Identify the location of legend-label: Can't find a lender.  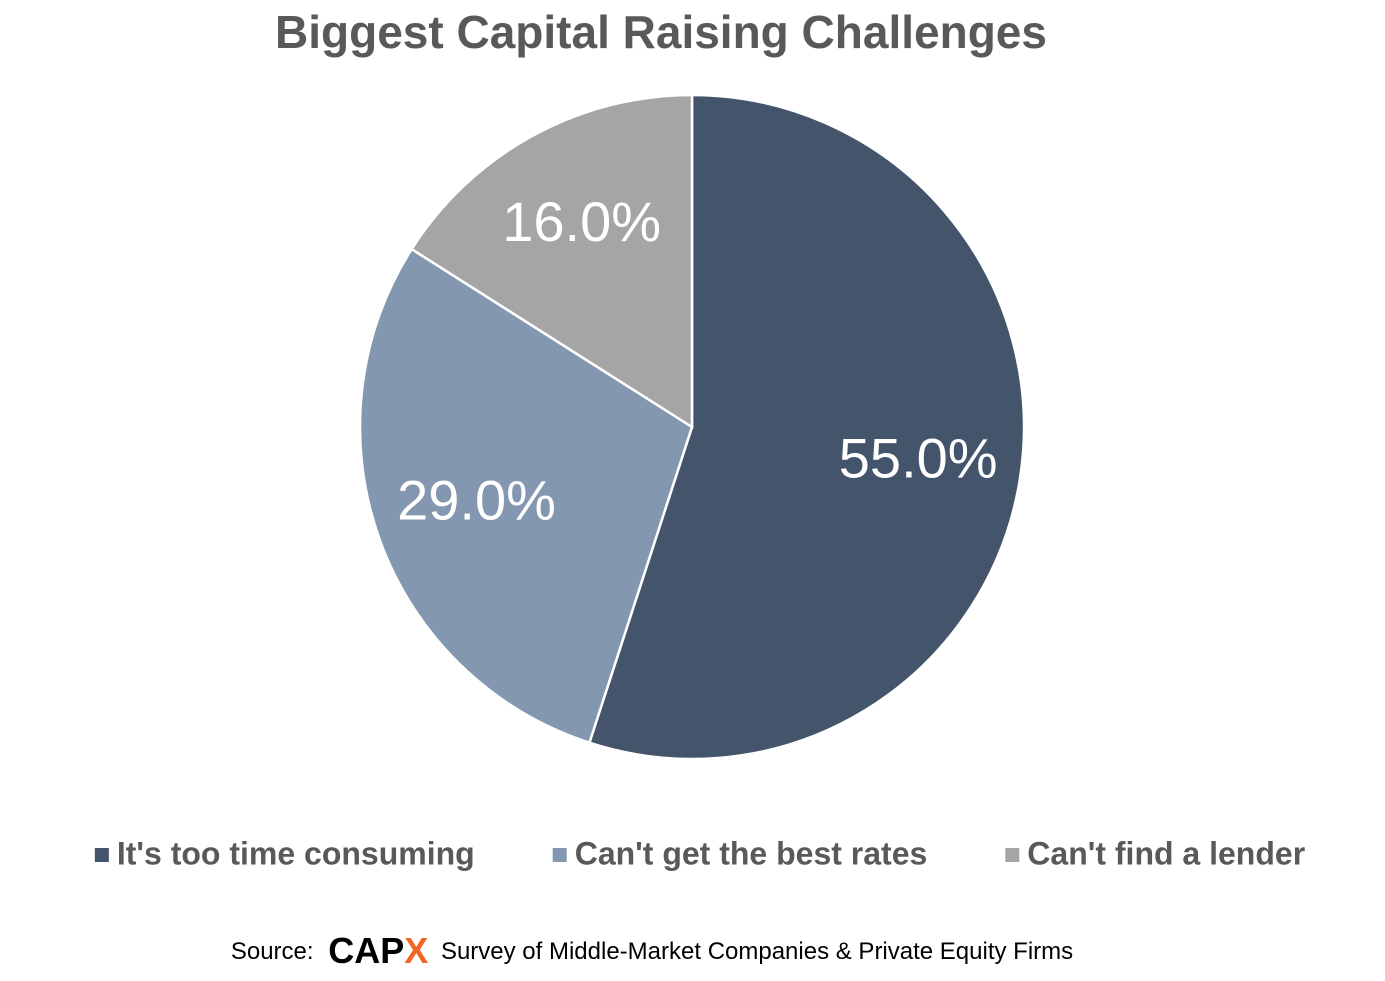
(1166, 853).